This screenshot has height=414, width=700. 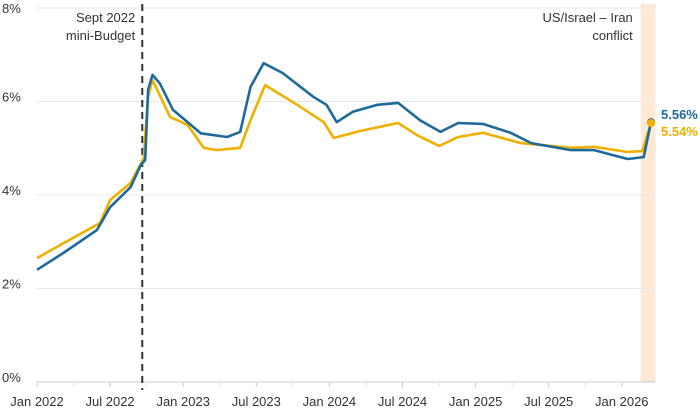 I want to click on mini-budget-annotation: mini-Budget, so click(x=101, y=35).